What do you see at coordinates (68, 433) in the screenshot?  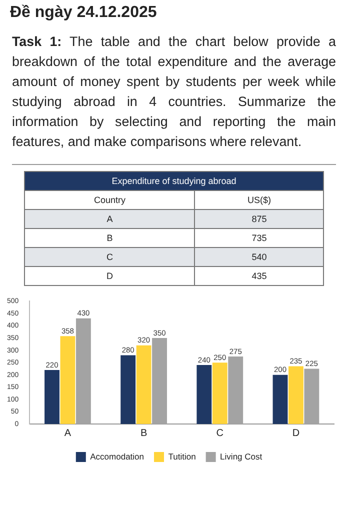 I see `x-tick-label: A` at bounding box center [68, 433].